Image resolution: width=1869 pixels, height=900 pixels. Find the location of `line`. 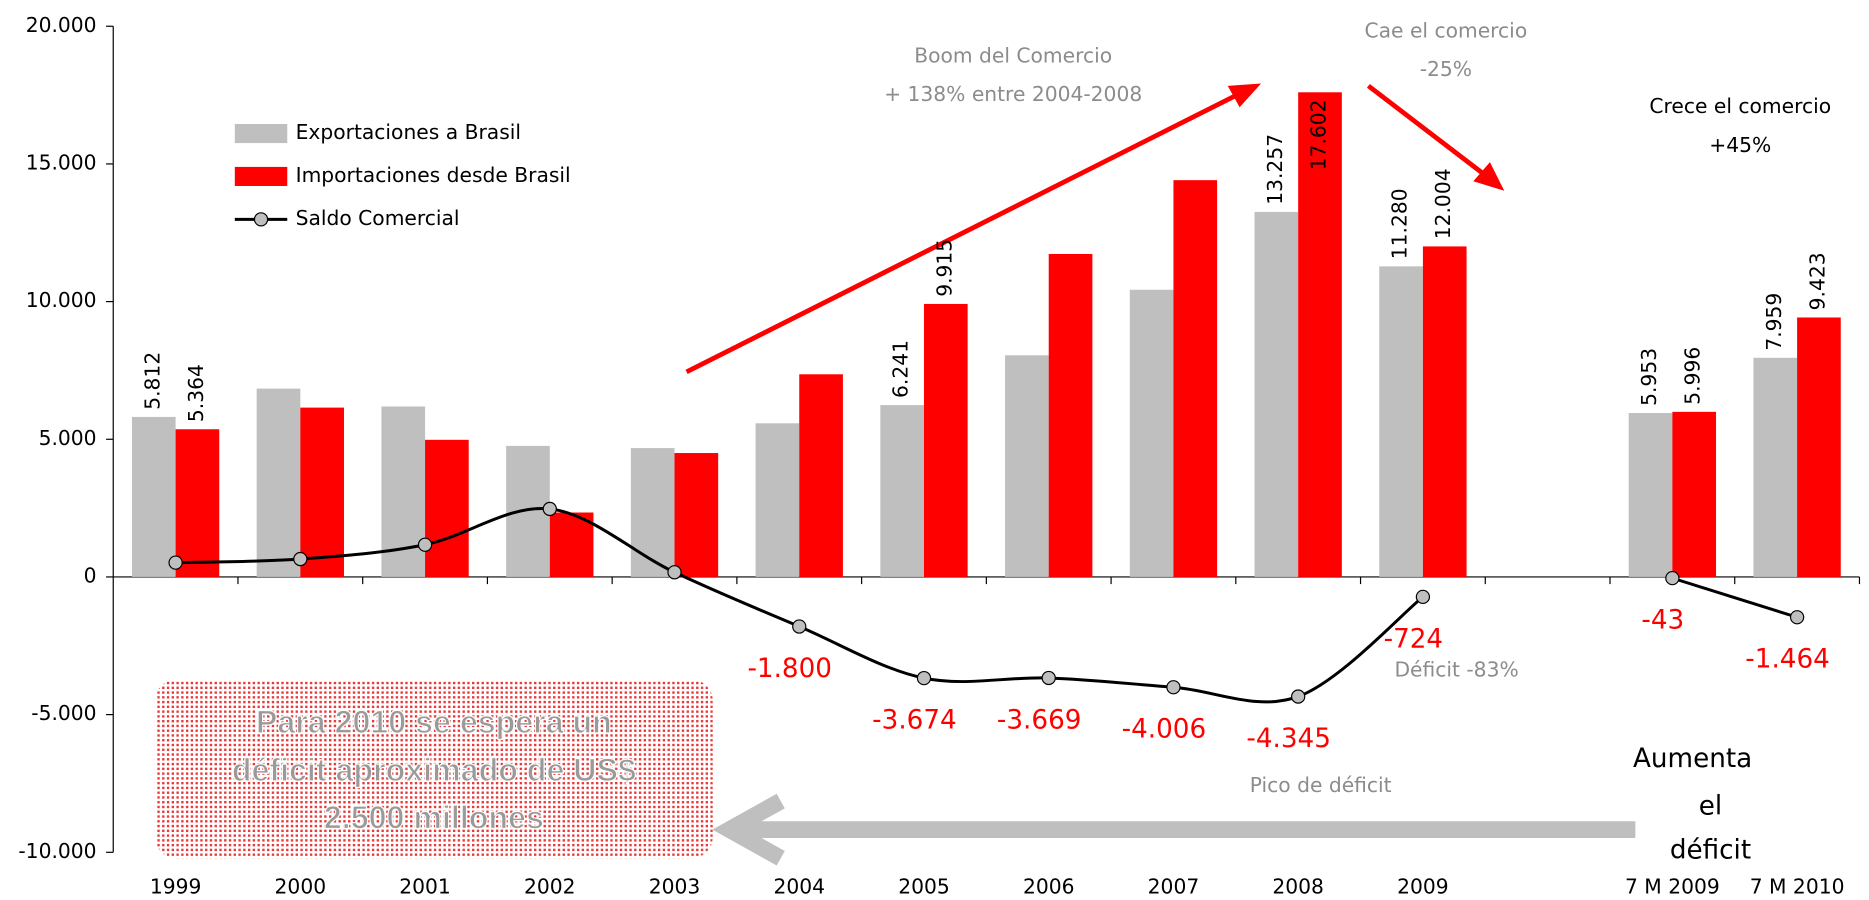

line is located at coordinates (1734, 597).